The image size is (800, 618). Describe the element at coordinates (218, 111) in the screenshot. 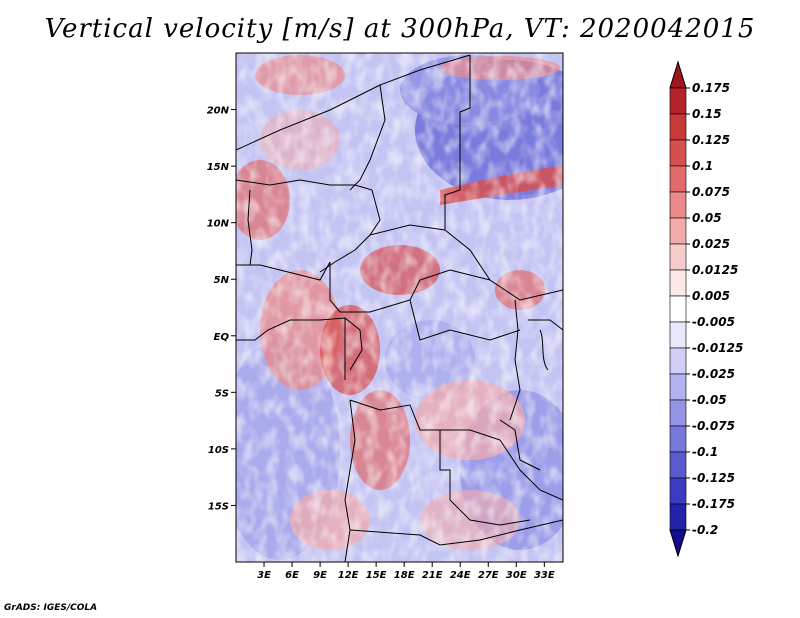

I see `lat-tick-label: 20N` at that location.